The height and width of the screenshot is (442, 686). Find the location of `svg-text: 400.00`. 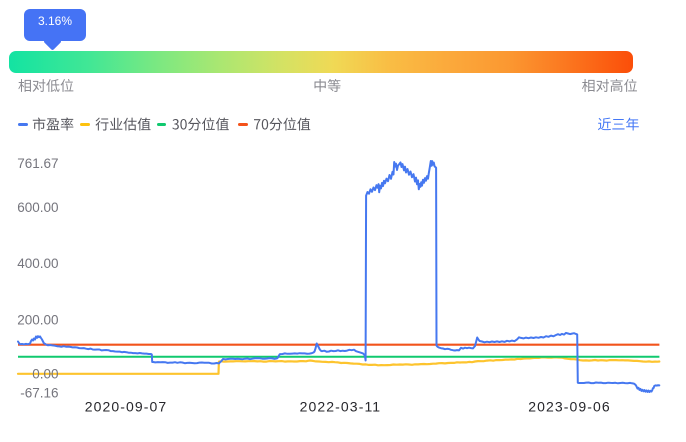

svg-text: 400.00 is located at coordinates (37, 263).